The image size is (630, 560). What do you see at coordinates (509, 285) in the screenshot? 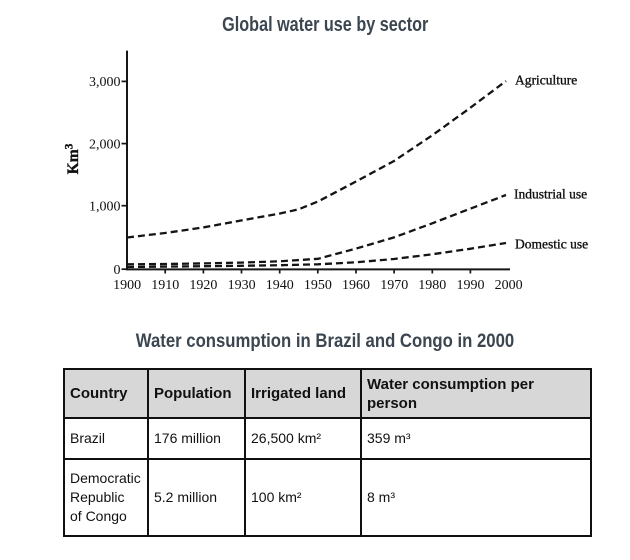
I see `svg-text: 2000` at bounding box center [509, 285].